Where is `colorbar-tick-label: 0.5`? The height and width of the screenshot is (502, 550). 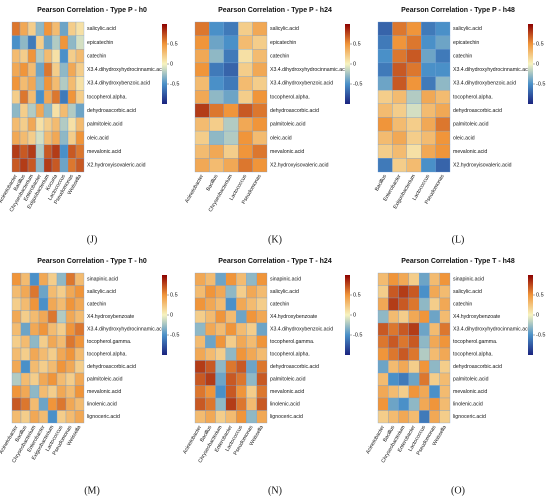 colorbar-tick-label: 0.5 is located at coordinates (540, 44).